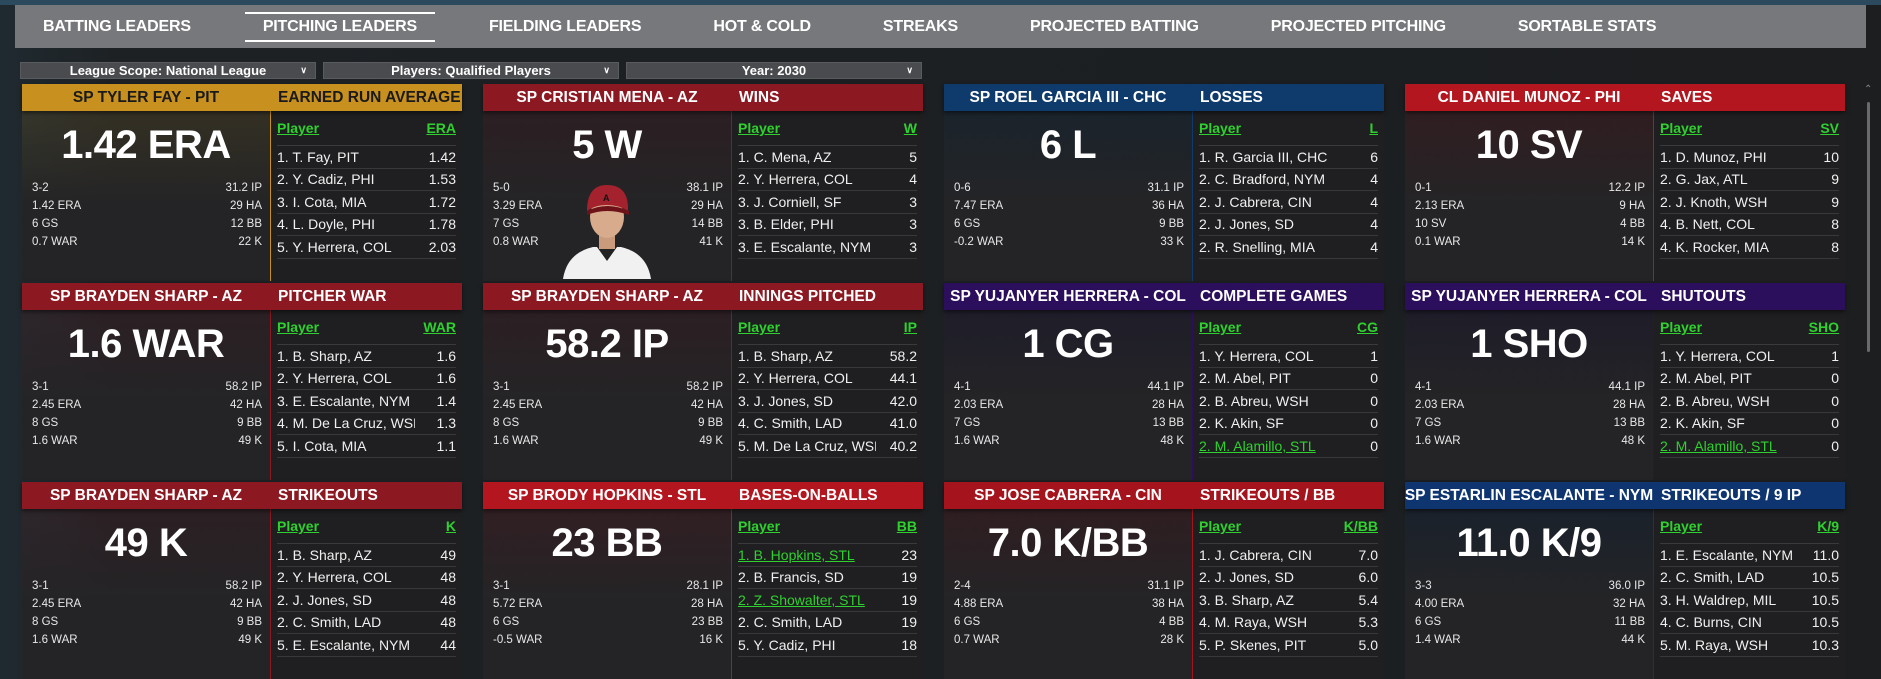 The image size is (1881, 679). Describe the element at coordinates (1712, 577) in the screenshot. I see `player-link: 2. C. Smith, LAD` at that location.